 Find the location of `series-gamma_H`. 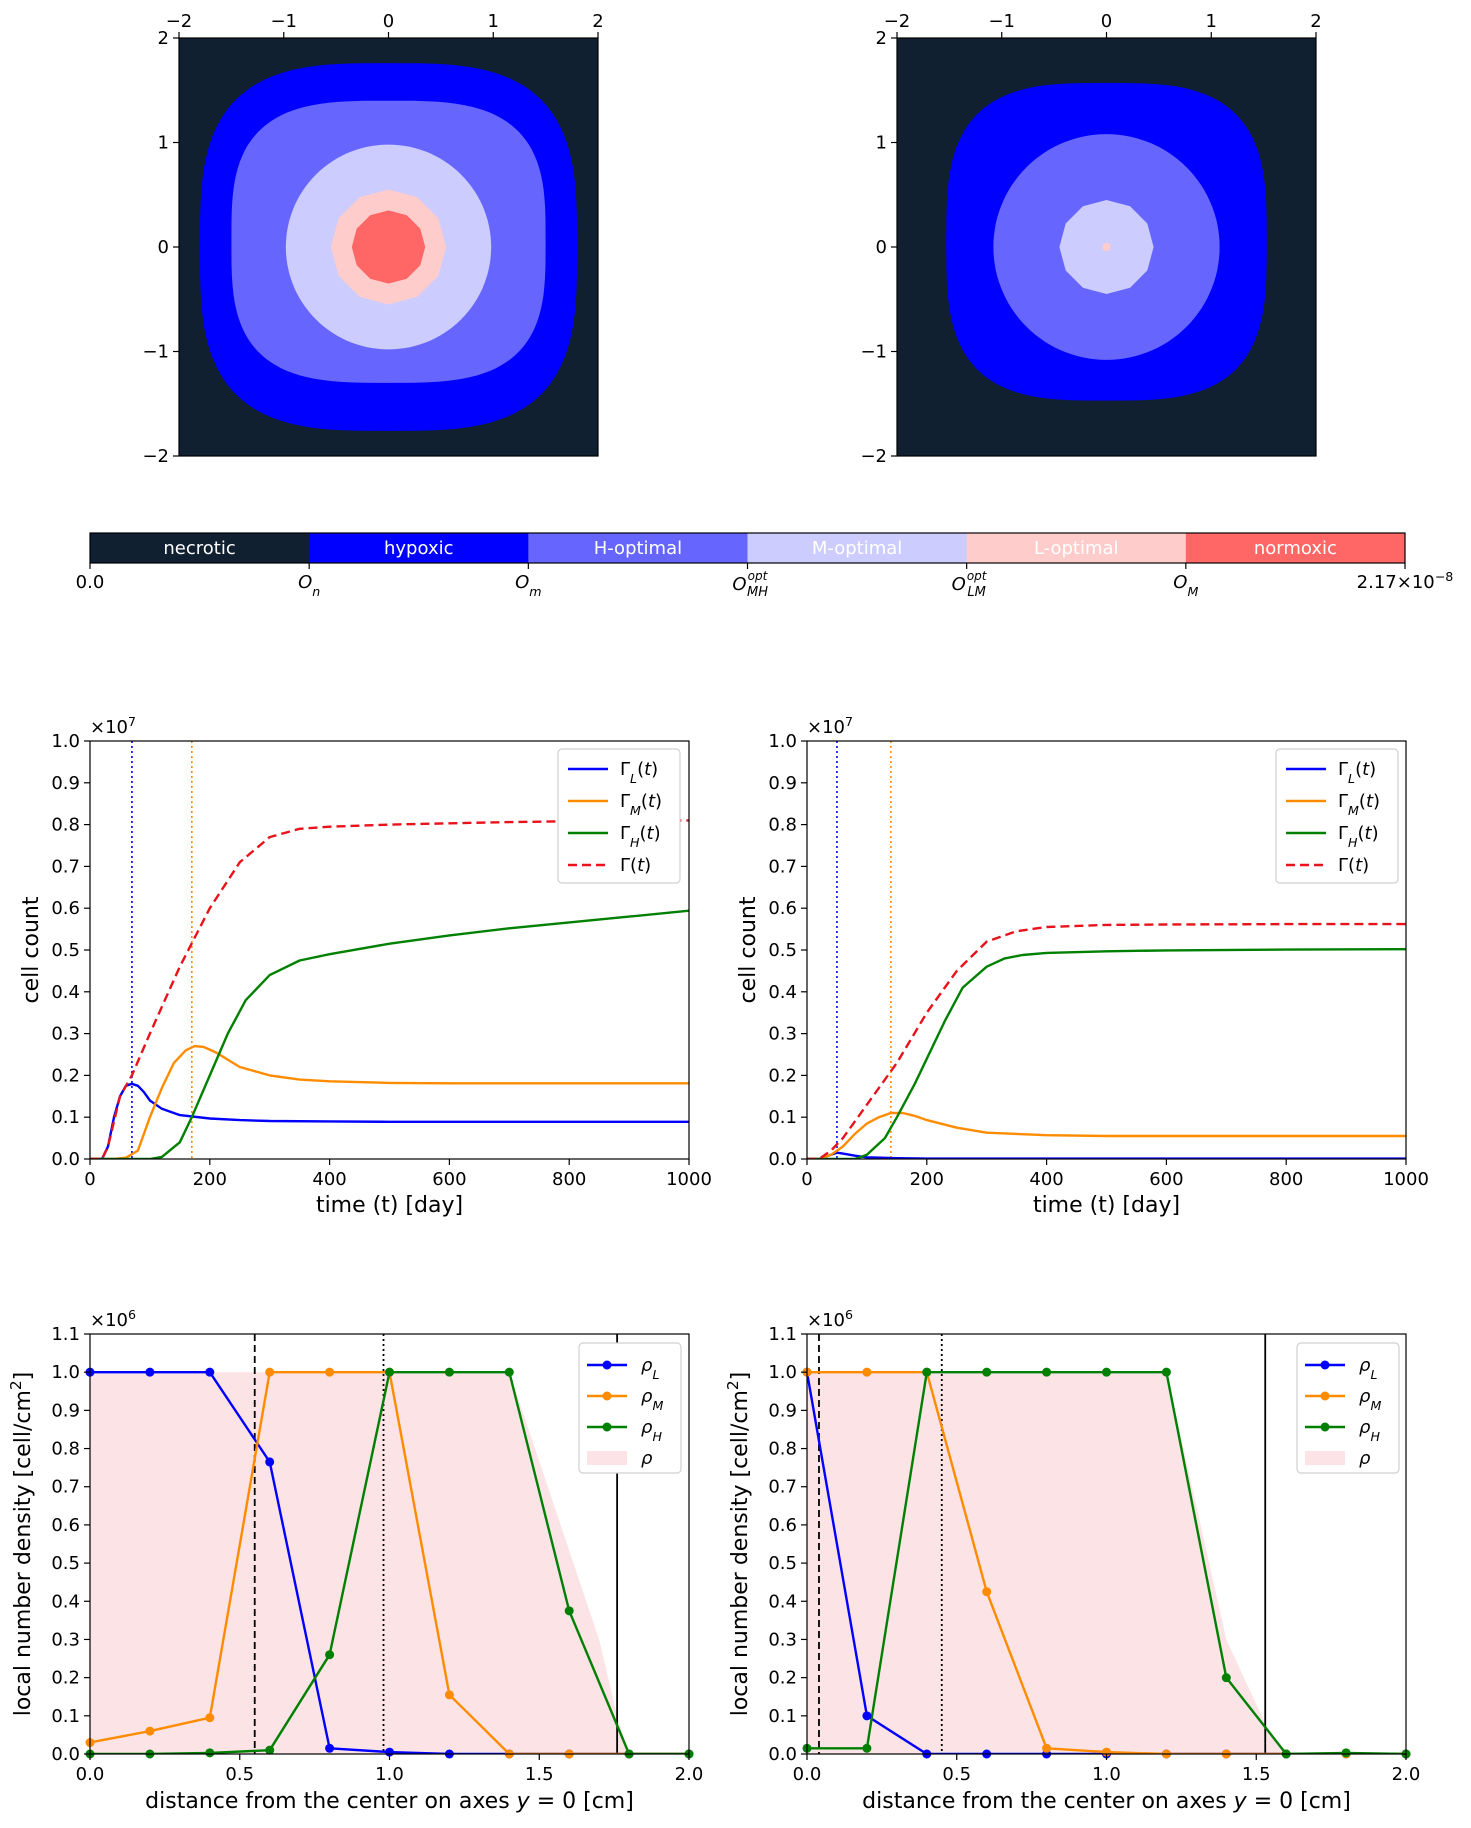

series-gamma_H is located at coordinates (1106, 1053).